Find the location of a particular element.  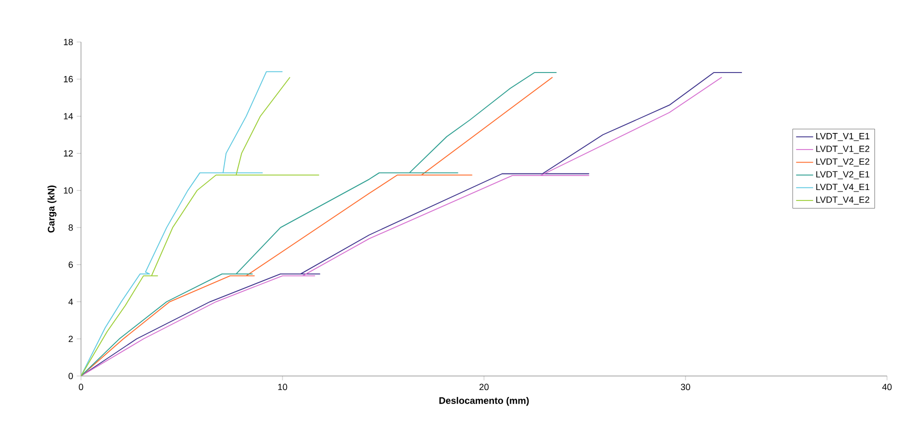

x-axis-title: Deslocamento (mm) is located at coordinates (484, 401).